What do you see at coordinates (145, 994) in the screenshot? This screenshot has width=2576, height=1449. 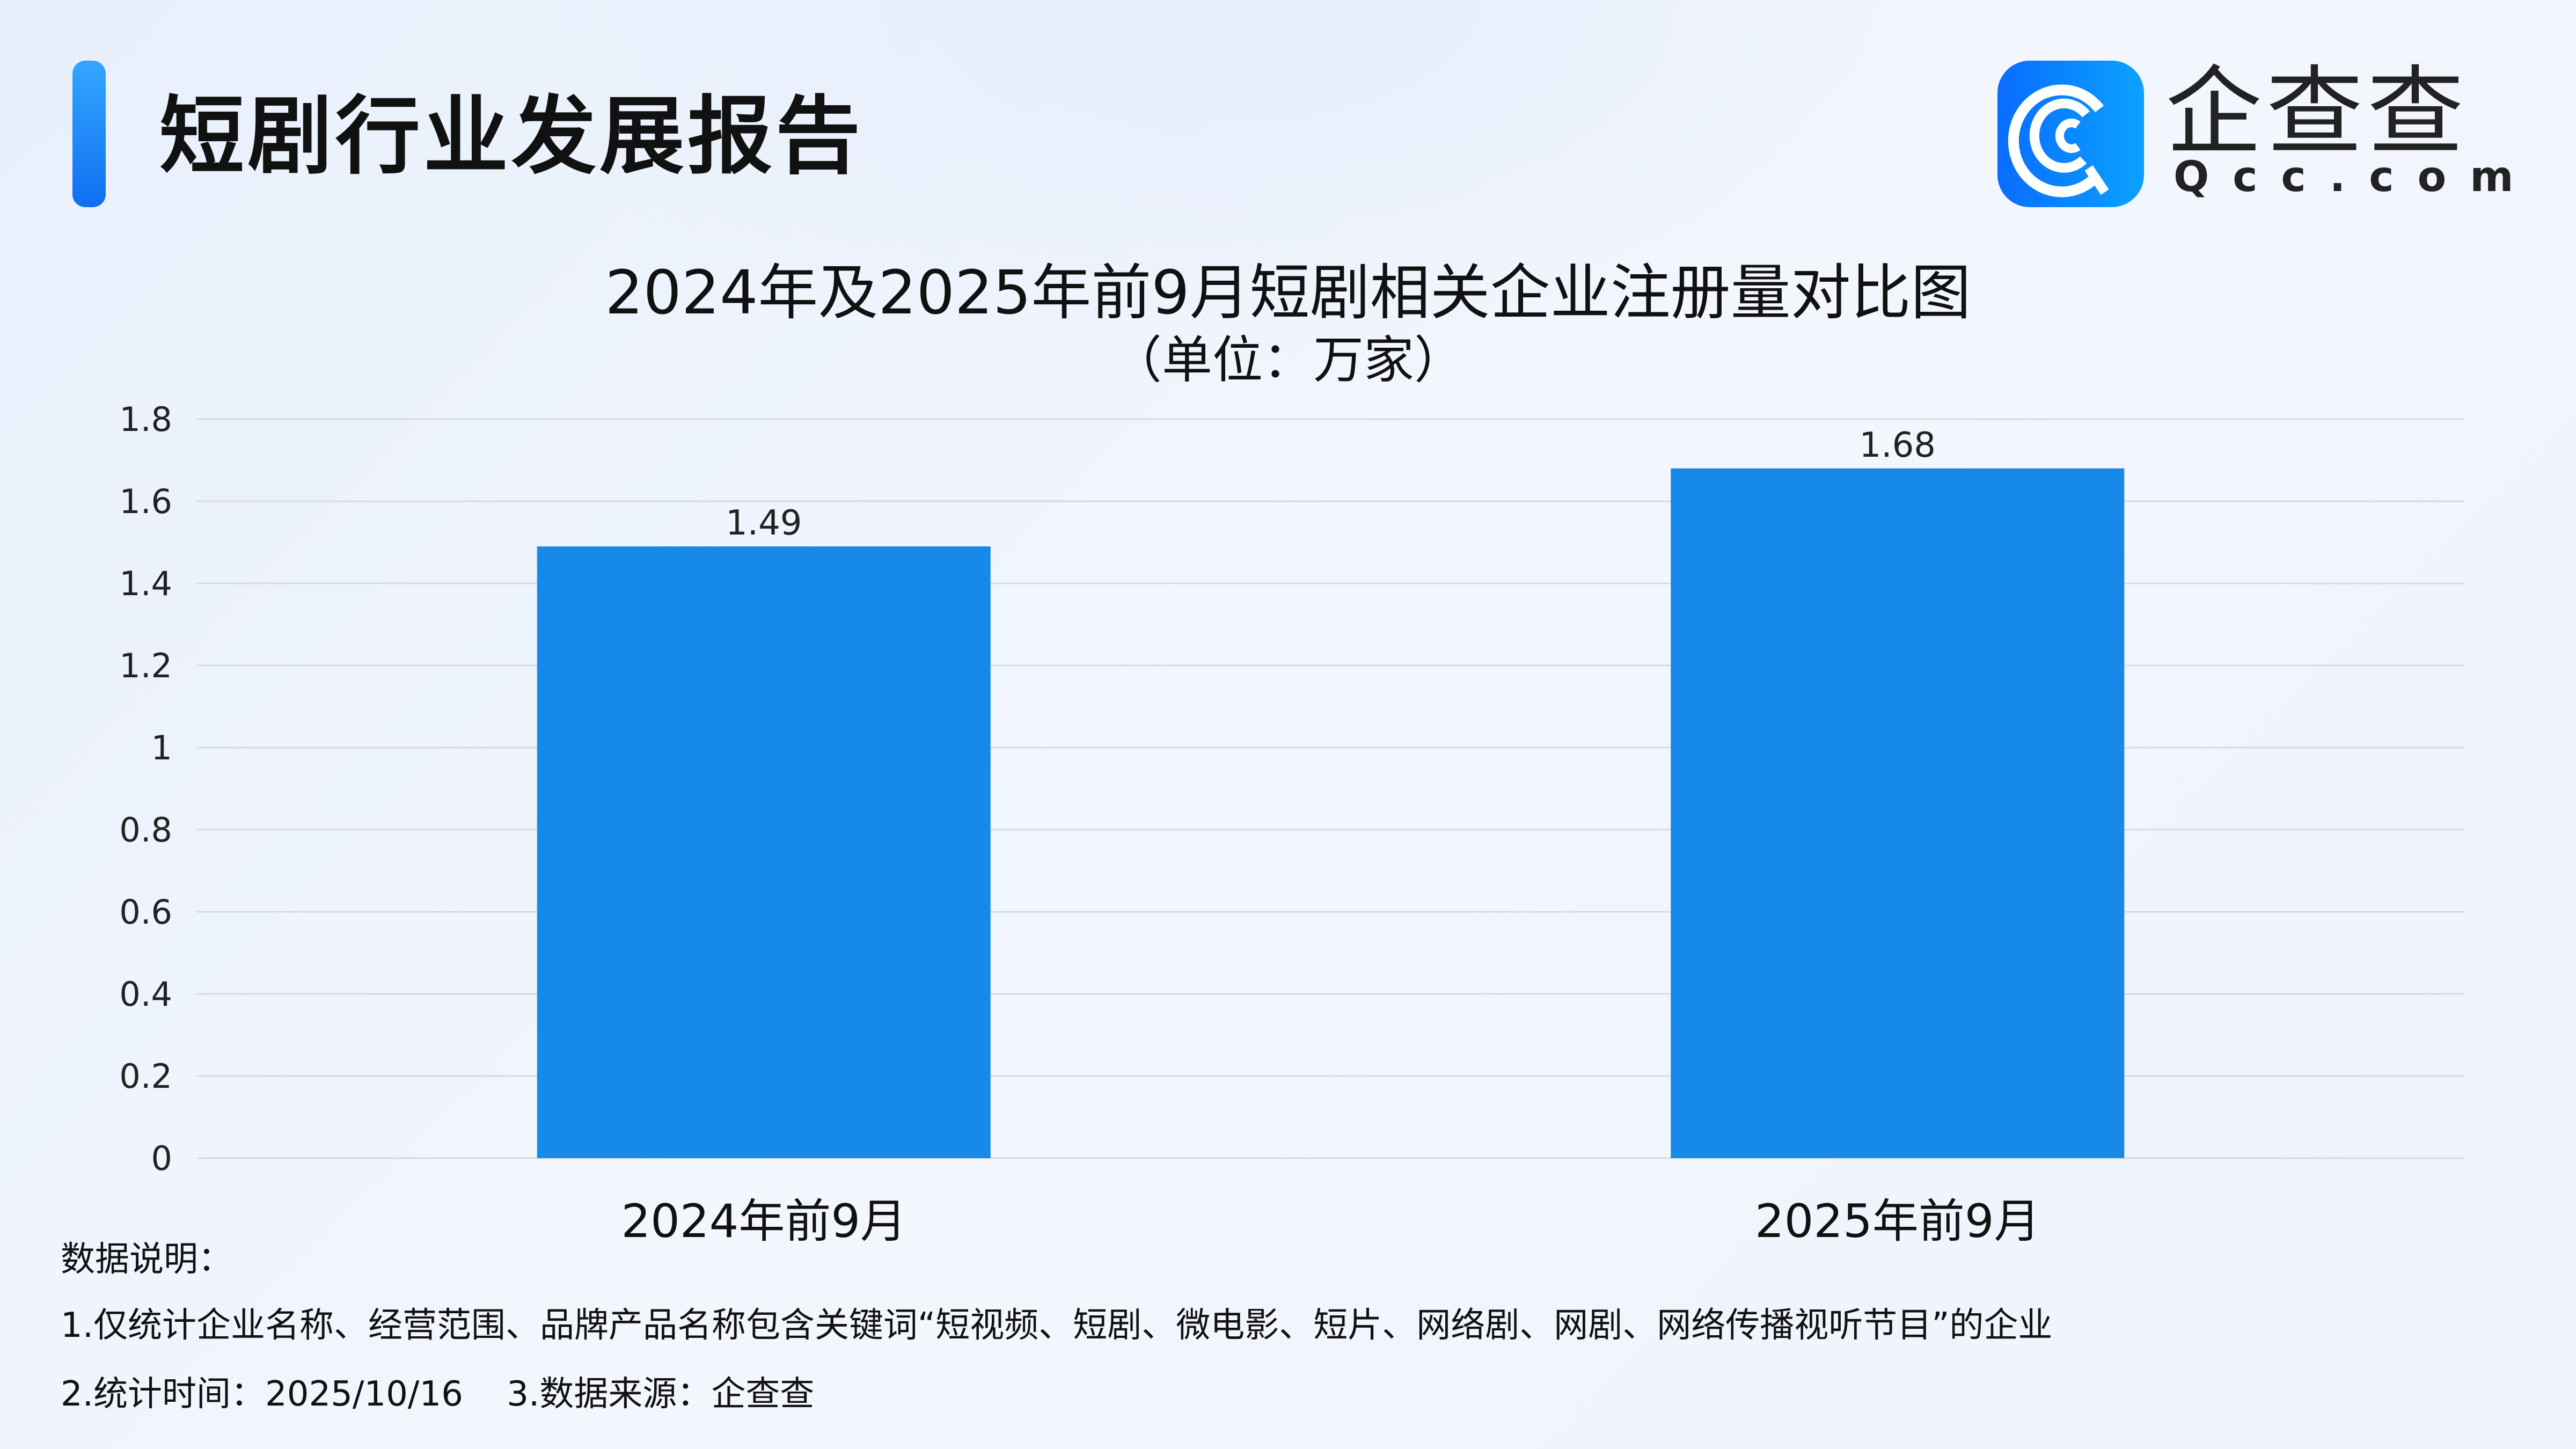 I see `y-tick-label: 0.4` at bounding box center [145, 994].